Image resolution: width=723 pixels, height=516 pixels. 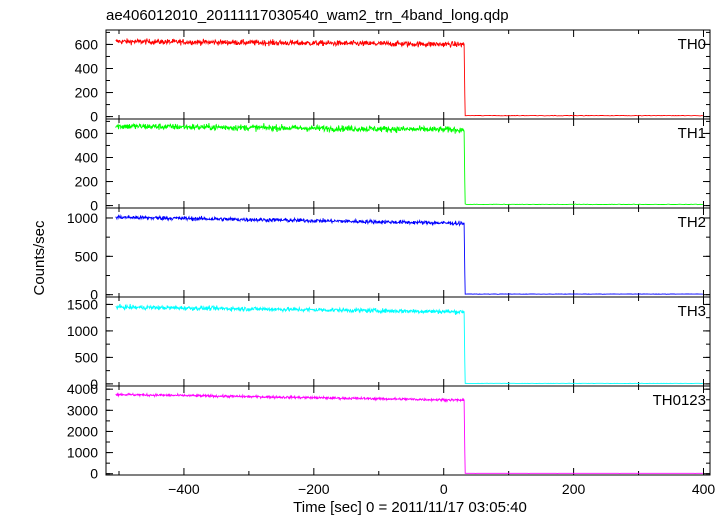 What do you see at coordinates (574, 489) in the screenshot?
I see `x-tick-label: 200` at bounding box center [574, 489].